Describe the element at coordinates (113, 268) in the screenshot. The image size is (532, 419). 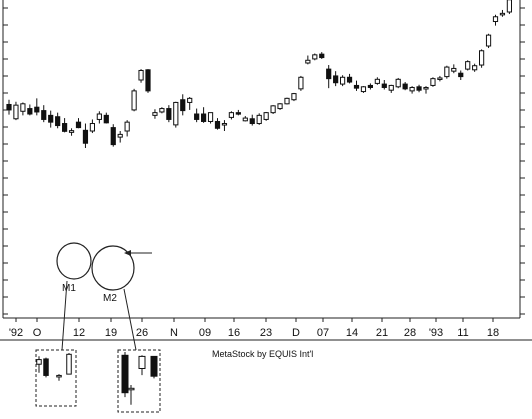
I see `m2-circle` at that location.